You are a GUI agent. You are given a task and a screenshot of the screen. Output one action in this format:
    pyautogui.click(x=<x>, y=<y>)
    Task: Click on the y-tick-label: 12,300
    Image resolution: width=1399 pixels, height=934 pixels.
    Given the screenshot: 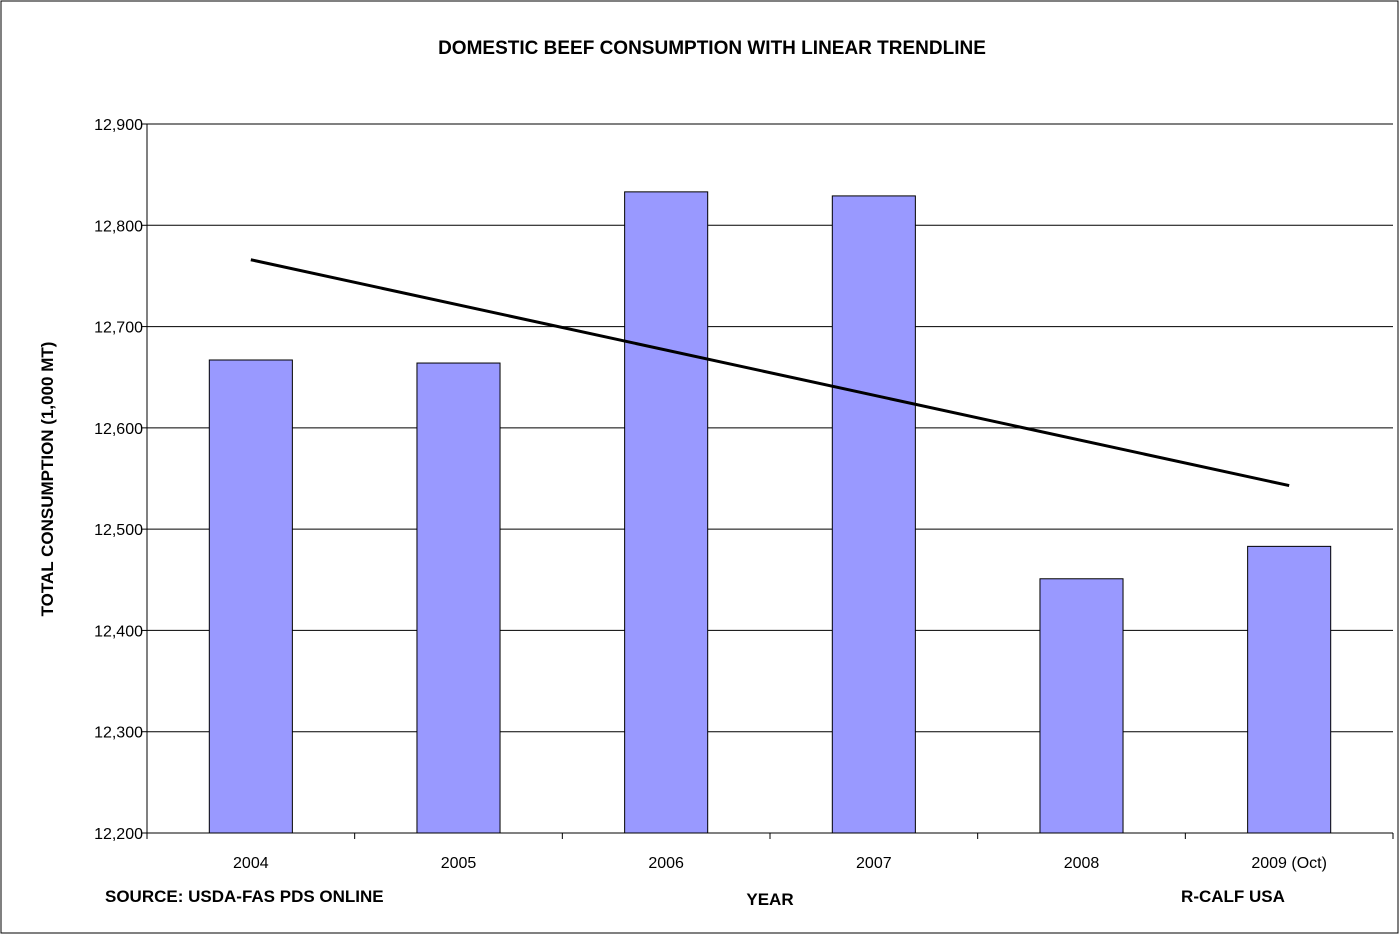 What is the action you would take?
    pyautogui.click(x=118, y=733)
    